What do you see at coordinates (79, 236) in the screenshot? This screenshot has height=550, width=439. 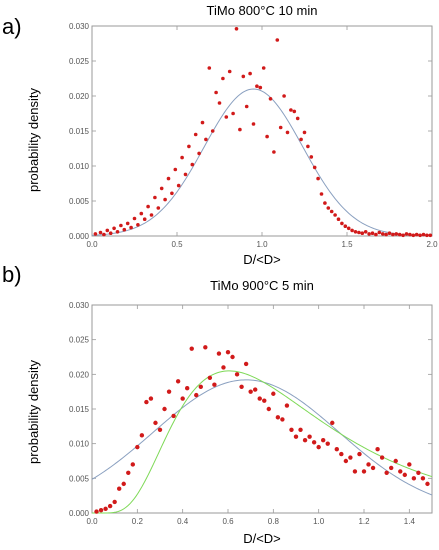 I see `panel-a-y-tick-label: 0.000` at bounding box center [79, 236].